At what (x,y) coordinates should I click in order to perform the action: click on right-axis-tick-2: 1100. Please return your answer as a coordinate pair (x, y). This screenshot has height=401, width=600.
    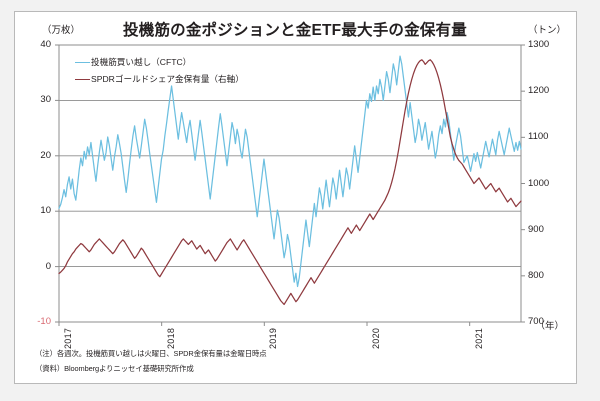
    Looking at the image, I should click on (538, 137).